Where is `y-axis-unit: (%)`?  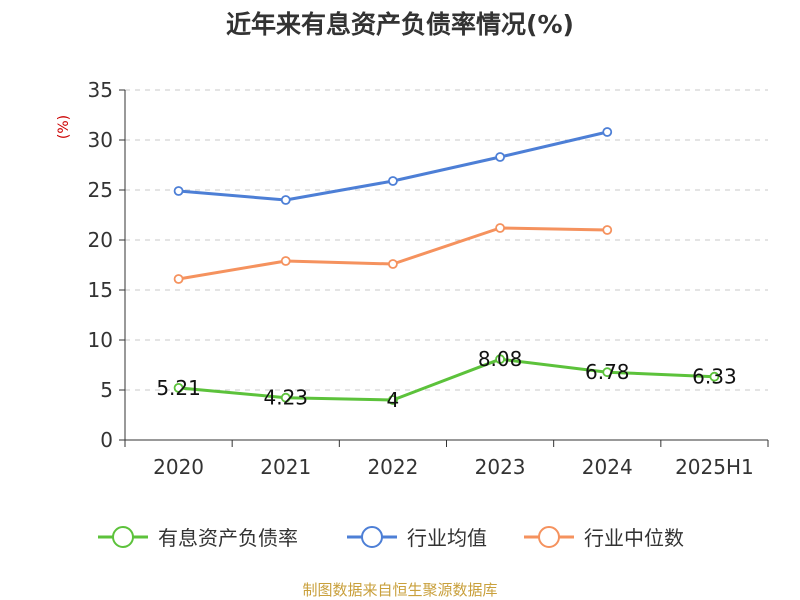
y-axis-unit: (%) is located at coordinates (64, 127).